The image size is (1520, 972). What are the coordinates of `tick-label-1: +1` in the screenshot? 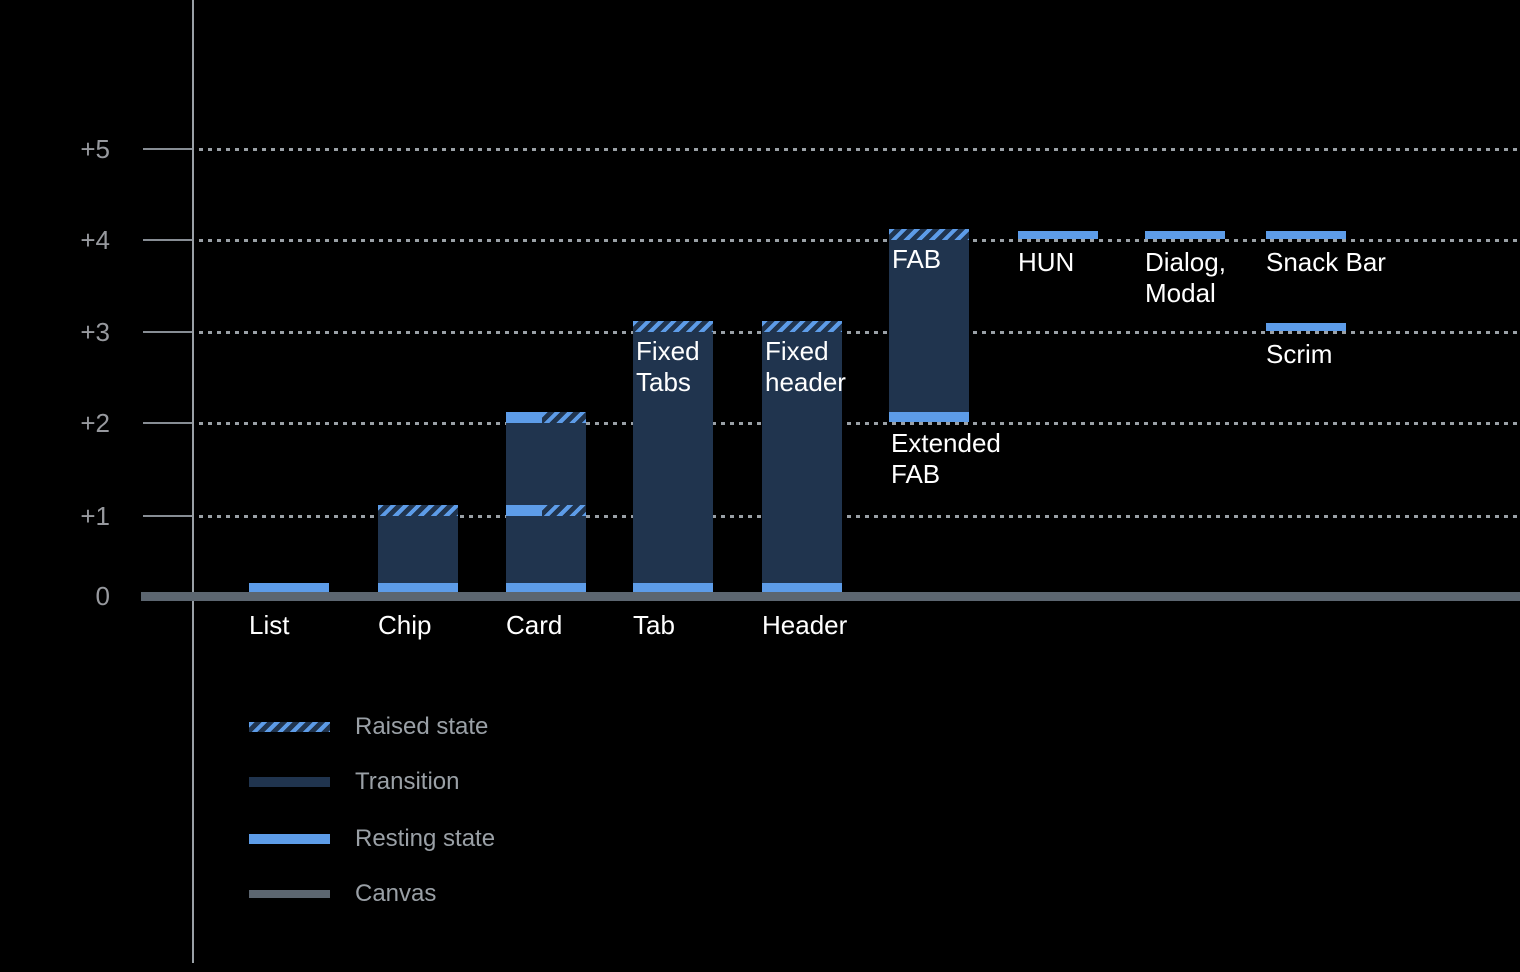 It's located at (95, 516).